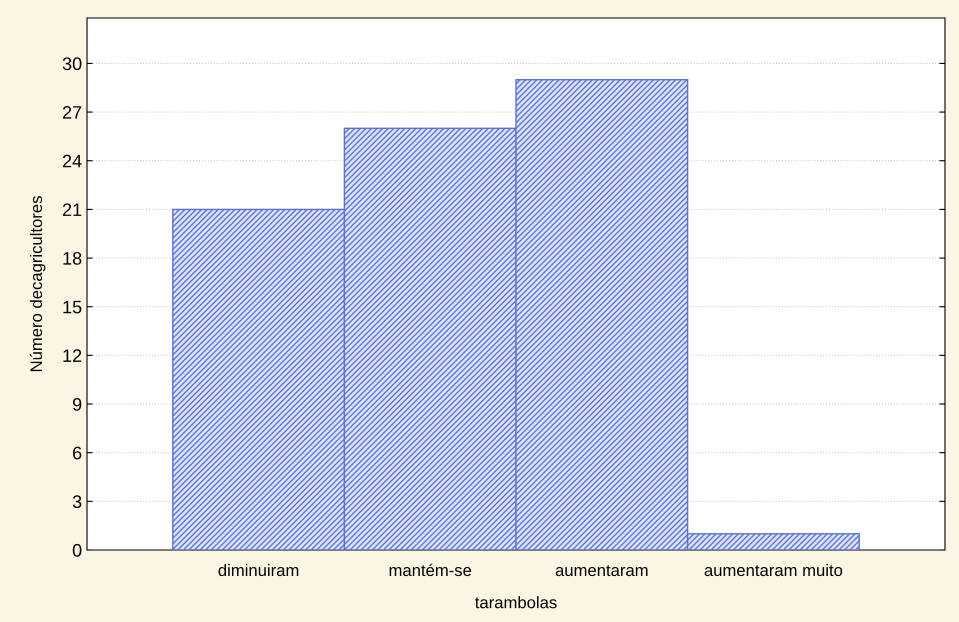  What do you see at coordinates (72, 307) in the screenshot?
I see `y-tick-label: 15` at bounding box center [72, 307].